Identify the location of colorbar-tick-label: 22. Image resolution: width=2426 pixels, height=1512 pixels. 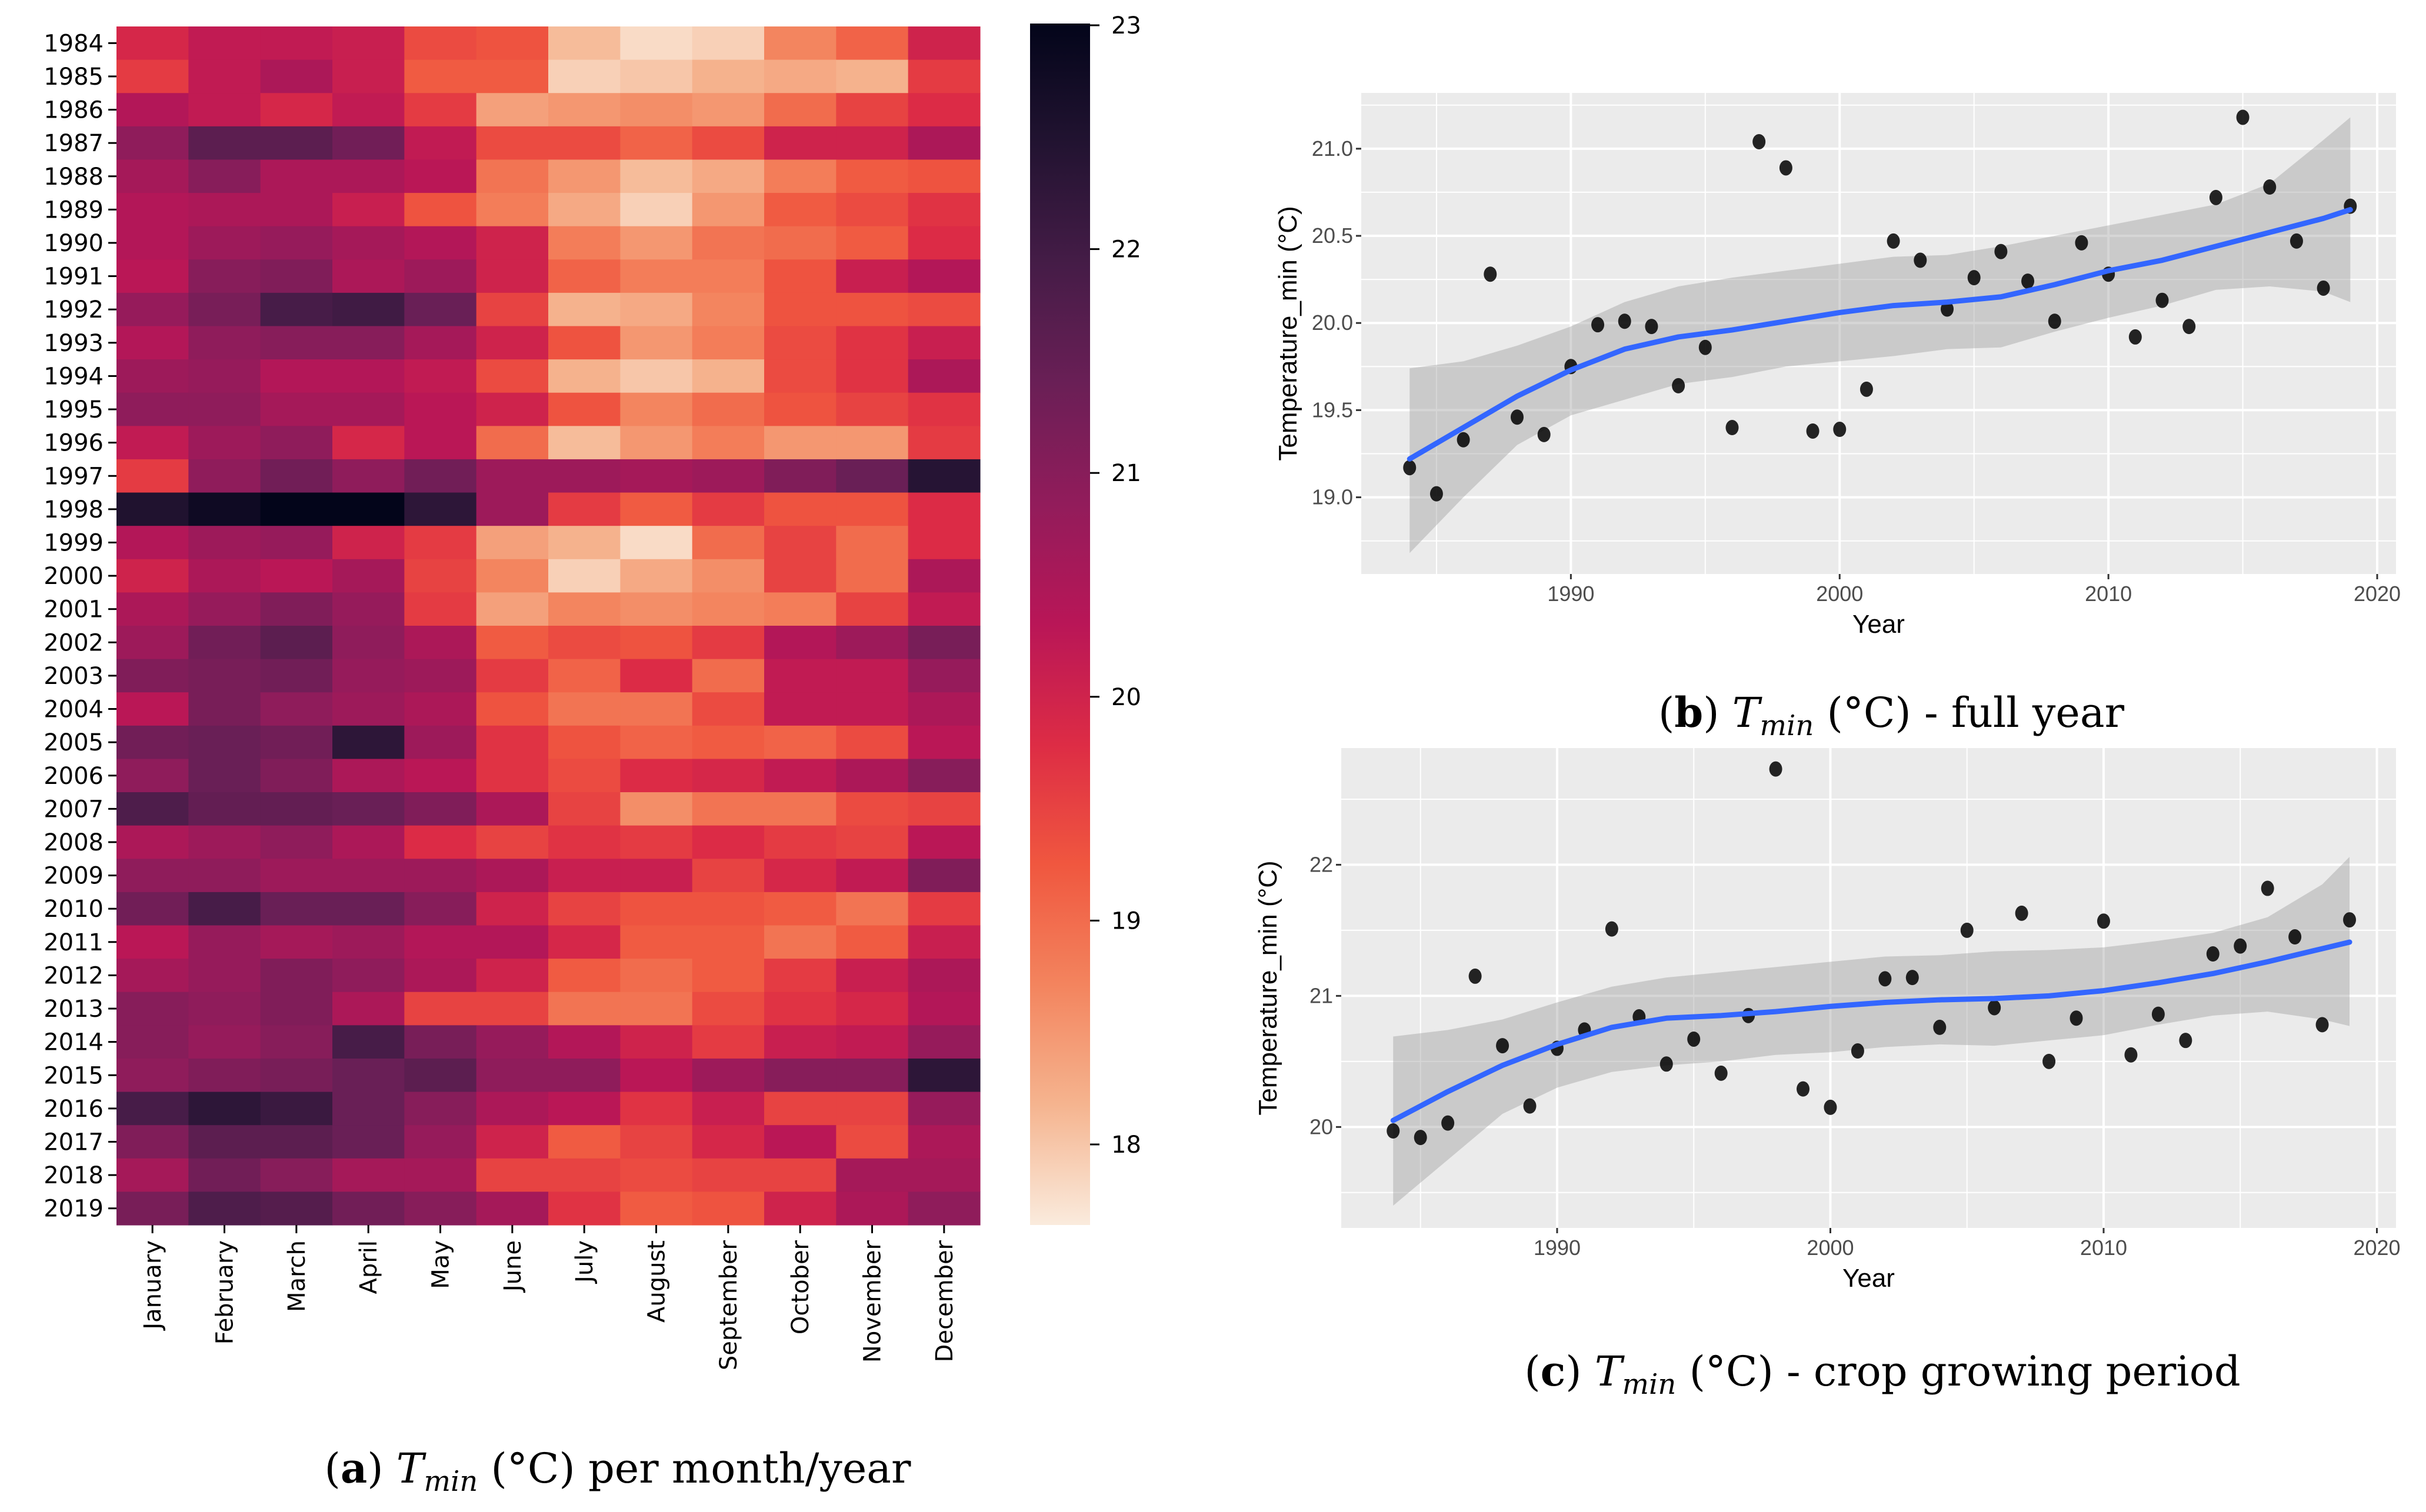
(1126, 249).